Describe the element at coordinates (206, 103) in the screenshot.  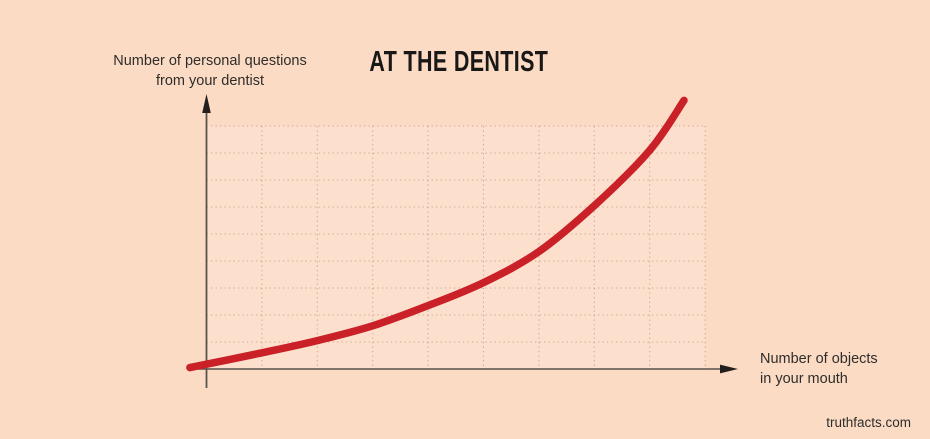
I see `y-axis-arrowhead-icon` at that location.